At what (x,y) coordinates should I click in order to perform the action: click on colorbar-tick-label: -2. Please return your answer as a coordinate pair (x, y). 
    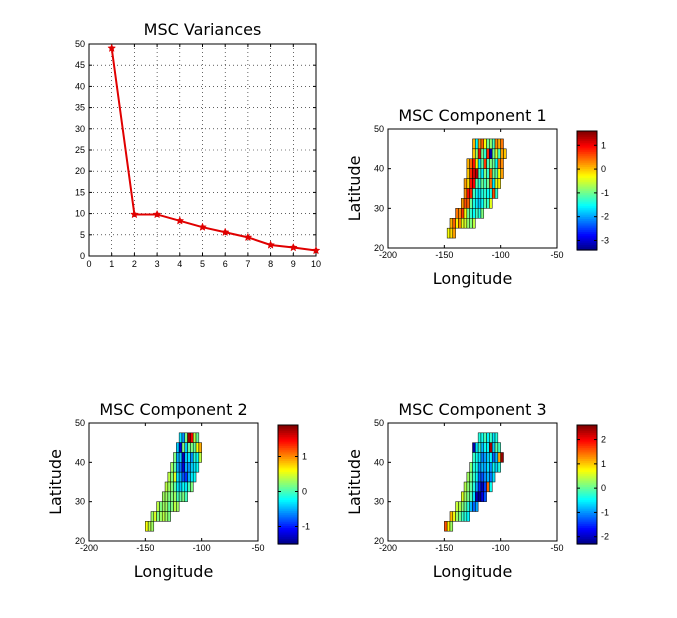
    Looking at the image, I should click on (605, 217).